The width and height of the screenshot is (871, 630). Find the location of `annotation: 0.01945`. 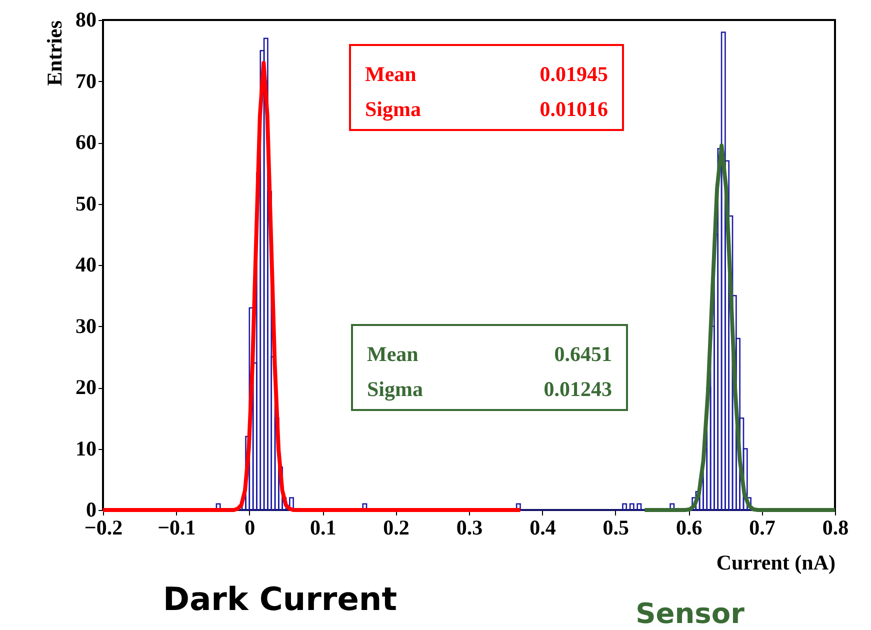

annotation: 0.01945 is located at coordinates (574, 74).